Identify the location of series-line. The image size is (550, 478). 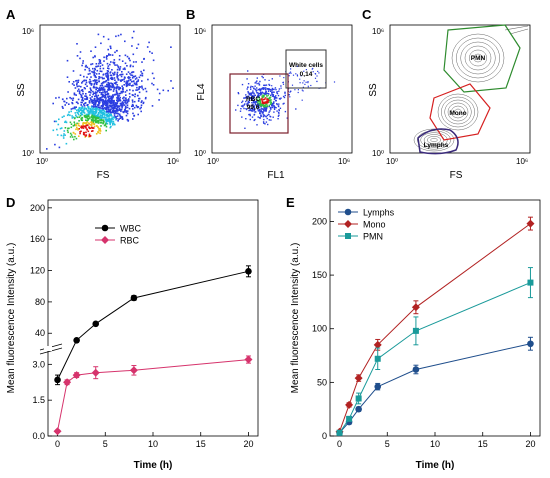
(435, 388).